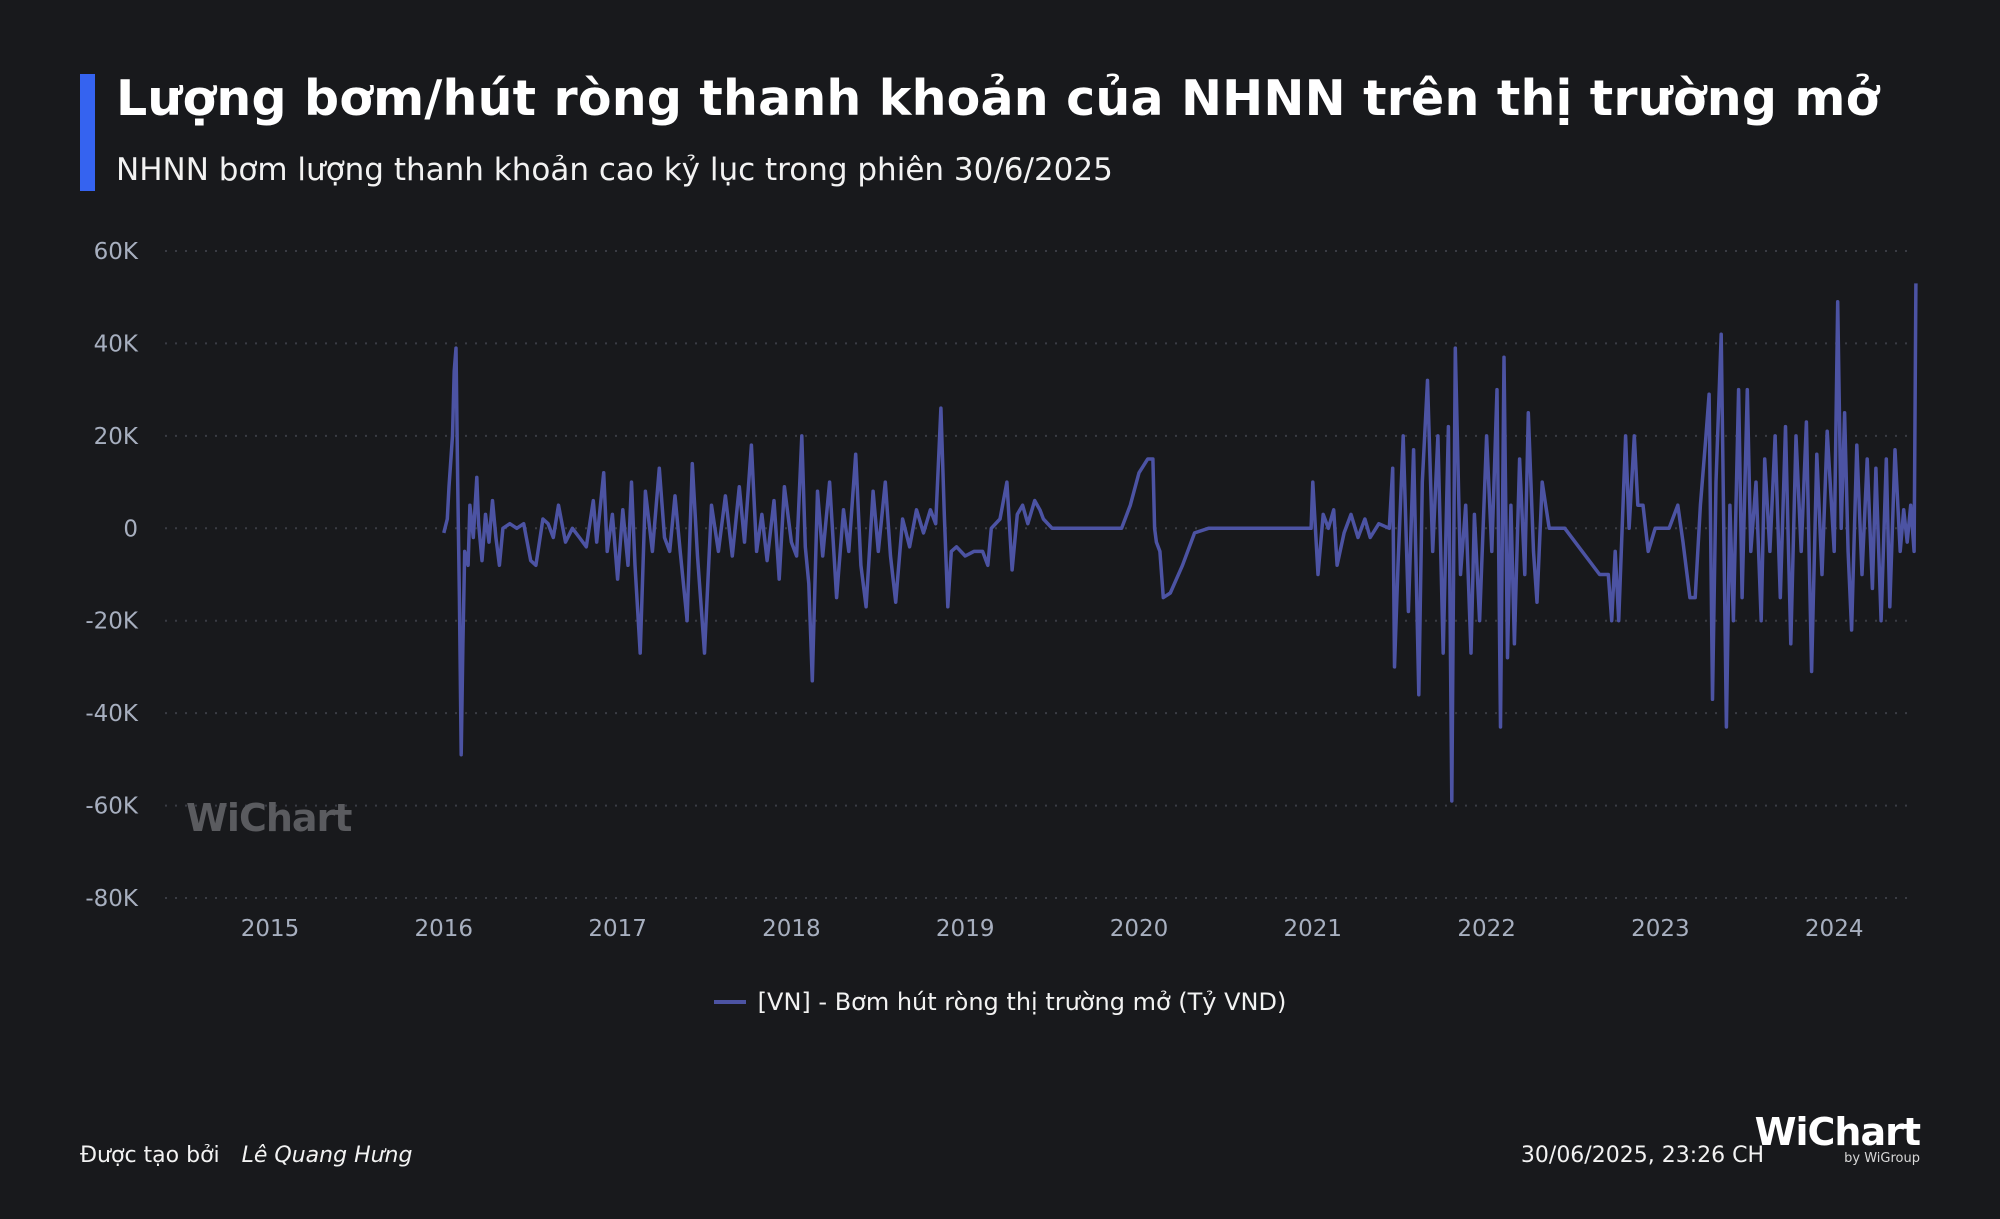 This screenshot has height=1219, width=2000. I want to click on brand-name: WiChart, so click(1837, 1132).